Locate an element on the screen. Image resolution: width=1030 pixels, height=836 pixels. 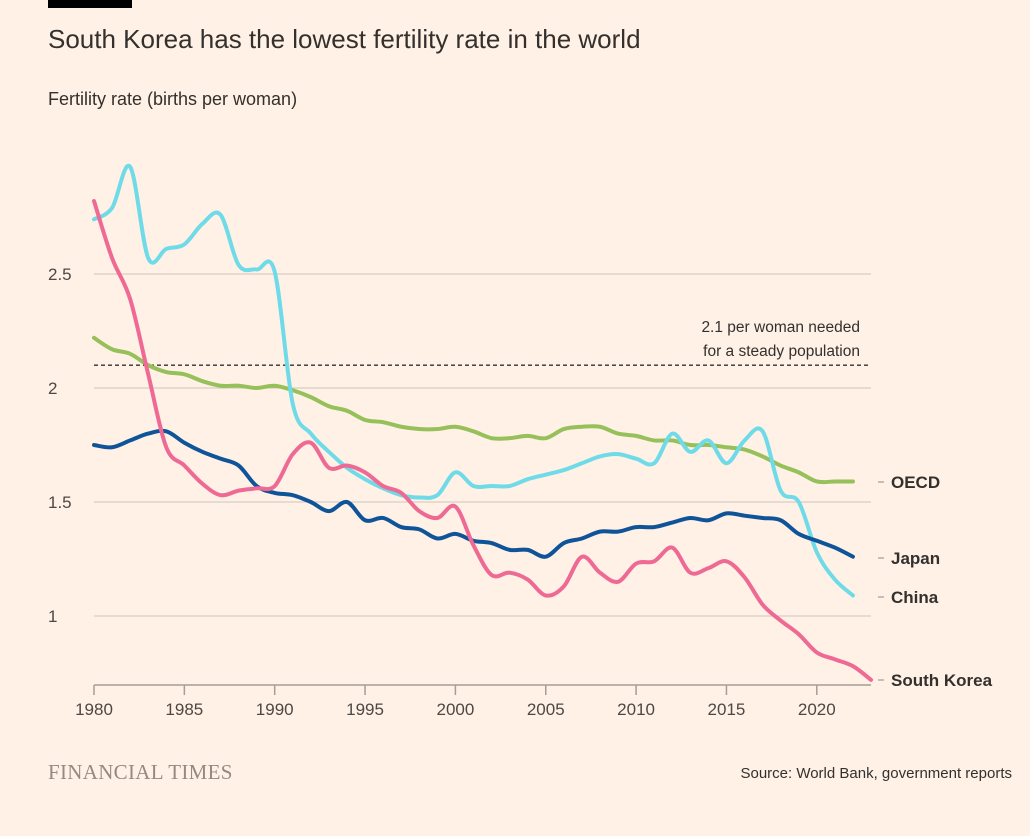
x-tick-label: 2000 is located at coordinates (455, 709).